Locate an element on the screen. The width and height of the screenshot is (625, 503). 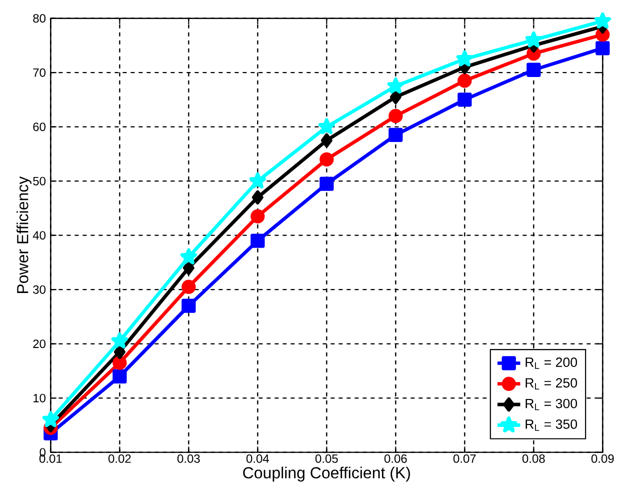
y-axis-title: Power Efficiency is located at coordinates (24, 234).